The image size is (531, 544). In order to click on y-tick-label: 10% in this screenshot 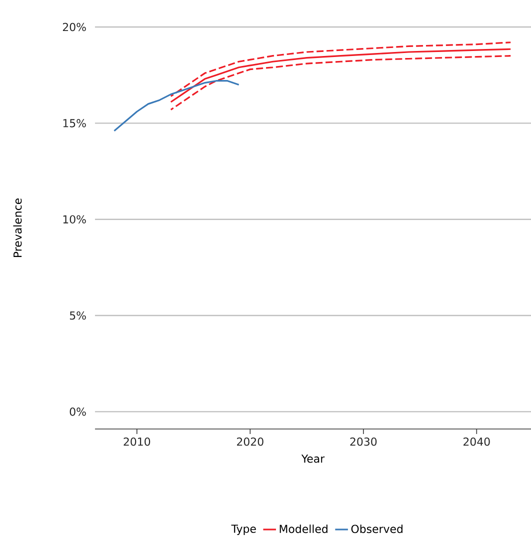, I will do `click(74, 219)`.